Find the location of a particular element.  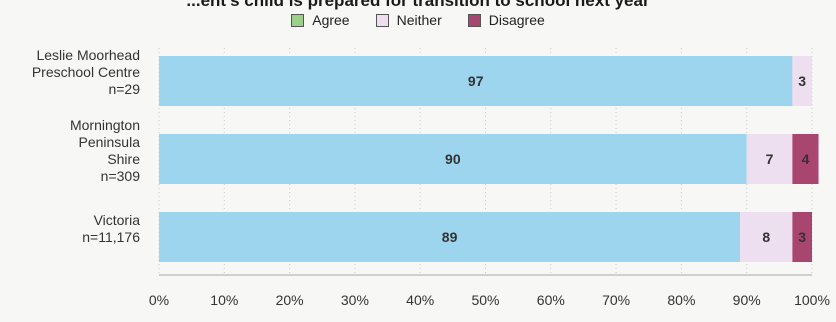

x-tick-label: 60% is located at coordinates (551, 300).